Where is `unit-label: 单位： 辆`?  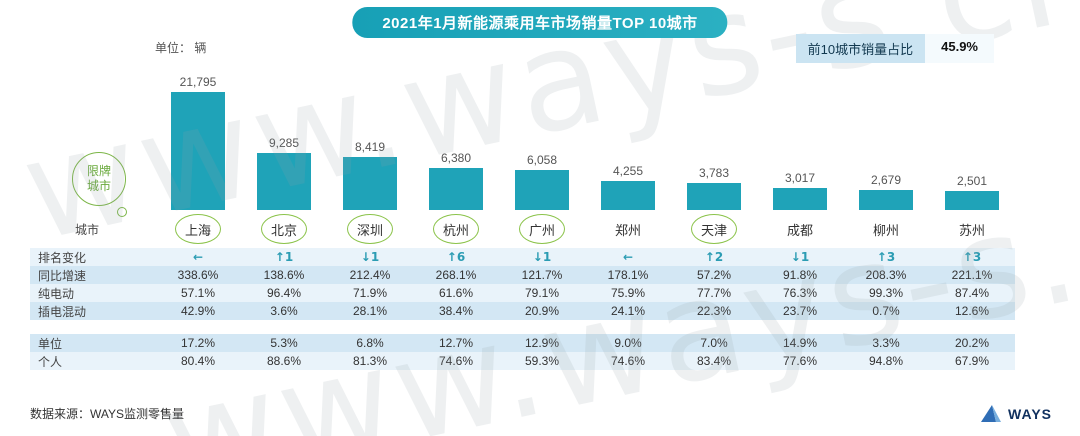 unit-label: 单位： 辆 is located at coordinates (181, 48).